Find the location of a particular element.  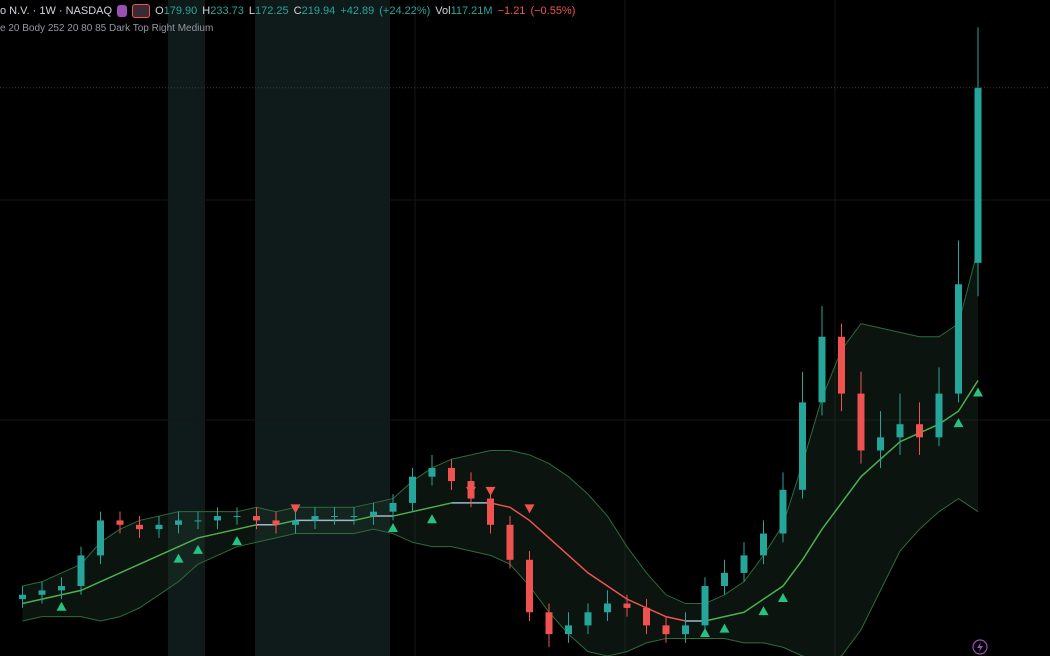

low-label: L is located at coordinates (252, 11).